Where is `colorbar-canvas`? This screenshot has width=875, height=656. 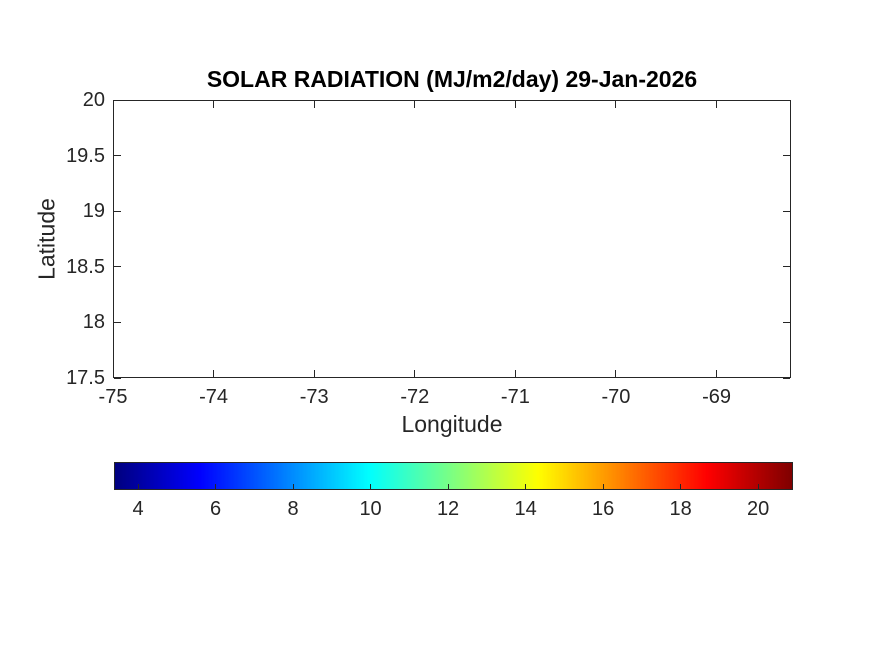 colorbar-canvas is located at coordinates (453, 476).